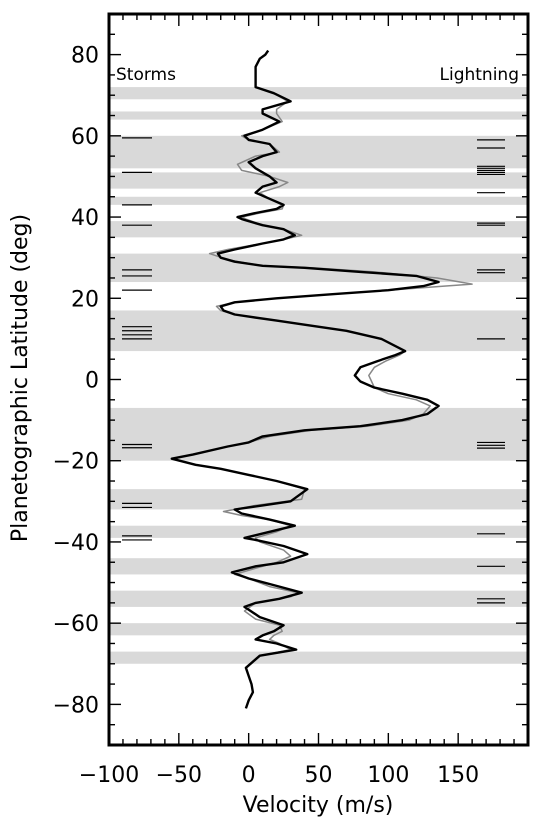  Describe the element at coordinates (179, 775) in the screenshot. I see `x-tick-label: −50` at that location.